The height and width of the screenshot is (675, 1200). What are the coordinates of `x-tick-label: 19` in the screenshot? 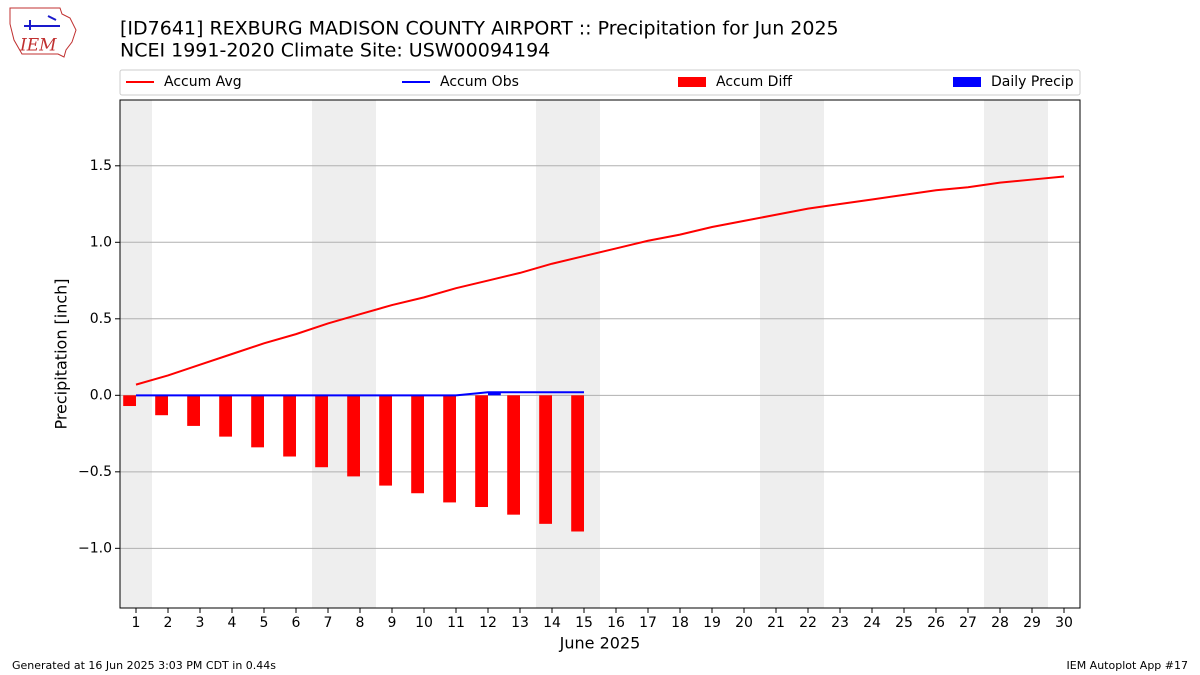 It's located at (712, 623).